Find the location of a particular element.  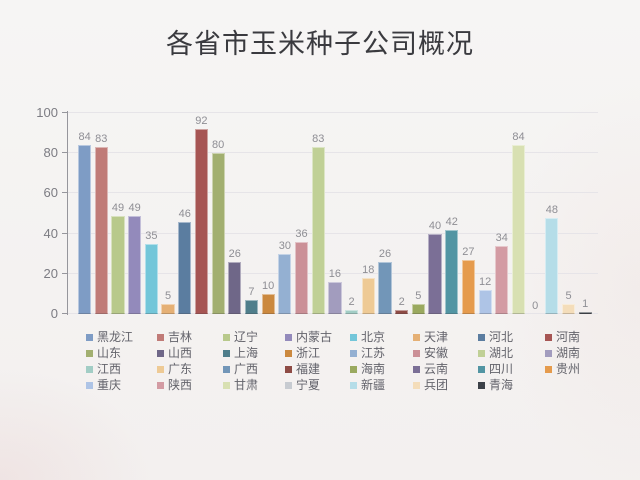

legend-item: 福建 is located at coordinates (317, 369).